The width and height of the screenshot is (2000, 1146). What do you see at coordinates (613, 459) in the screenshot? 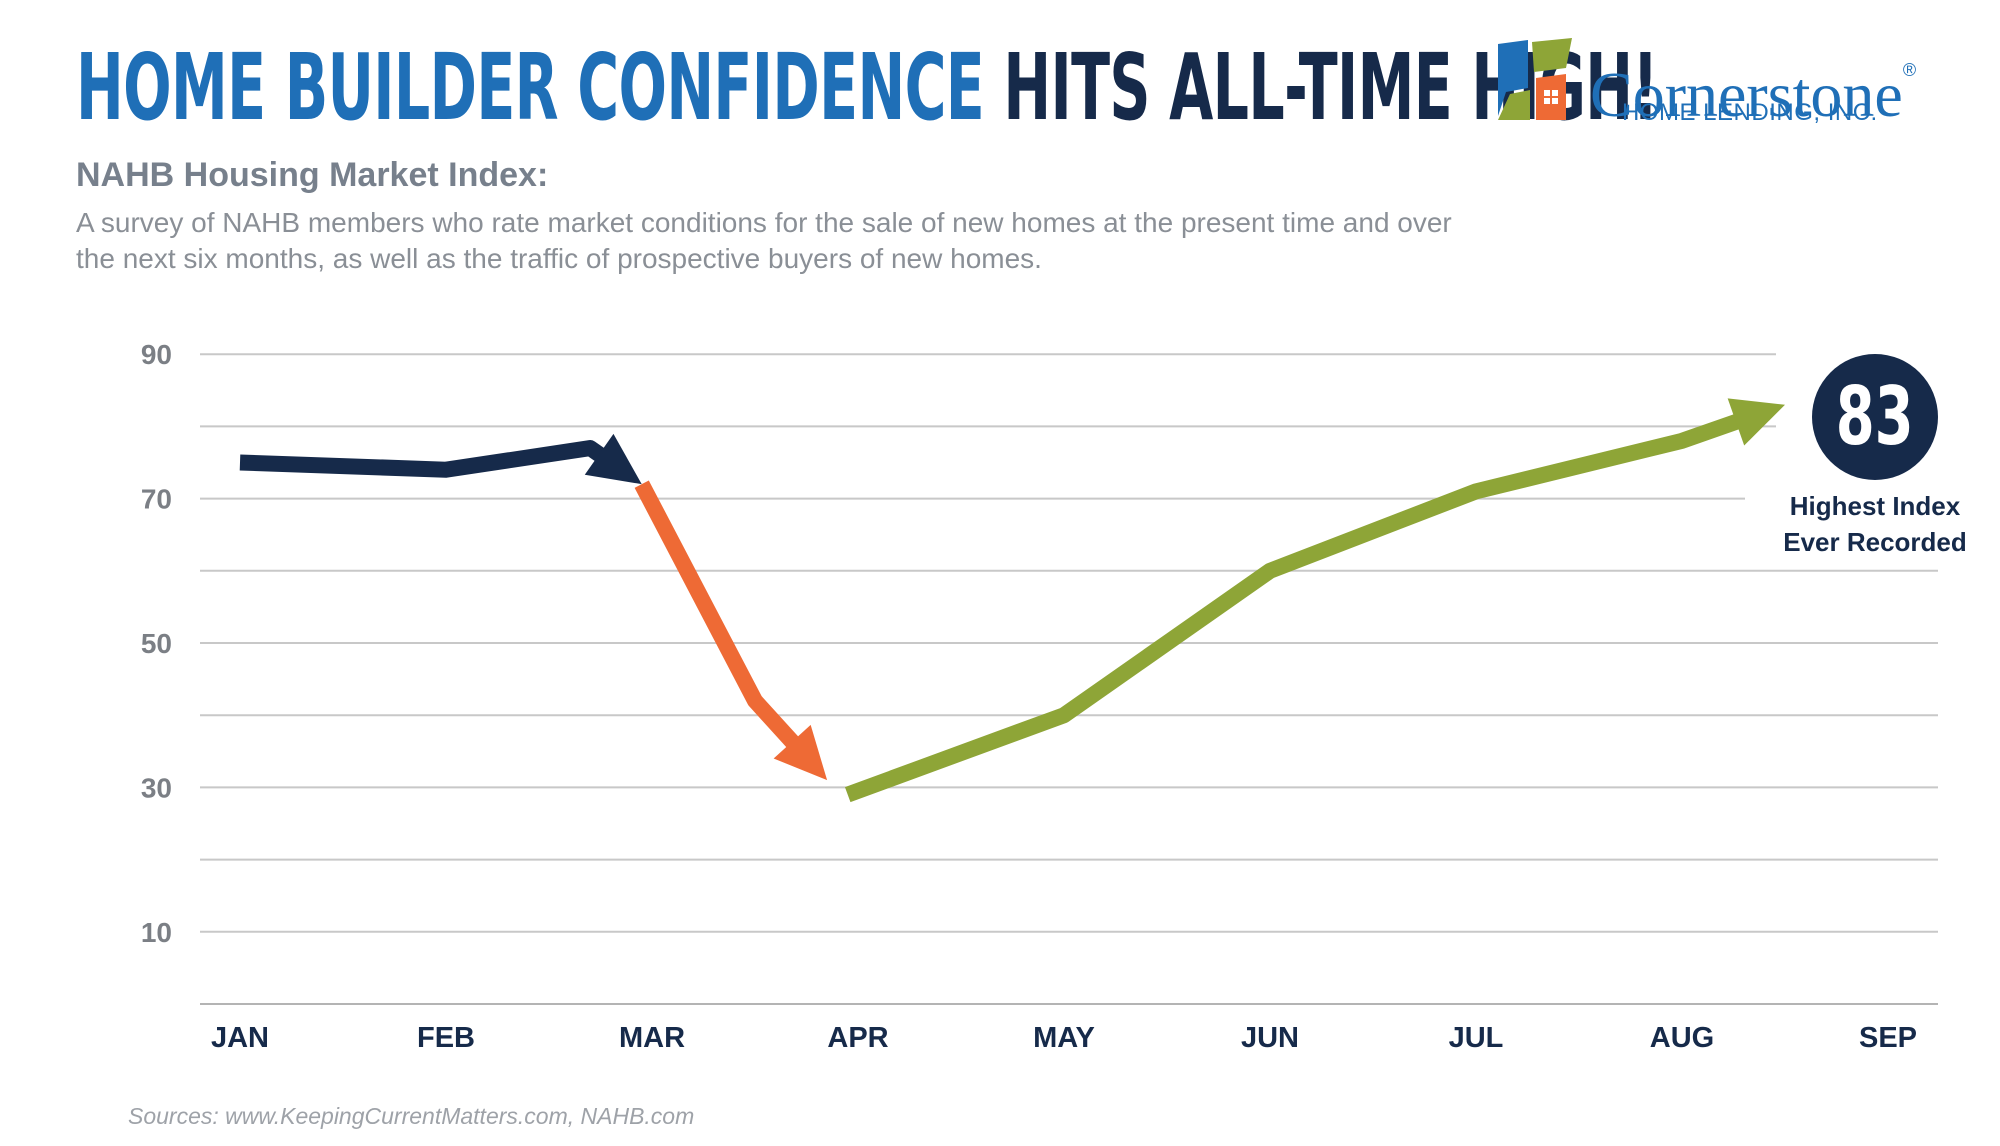
I see `series-1-arrowhead` at bounding box center [613, 459].